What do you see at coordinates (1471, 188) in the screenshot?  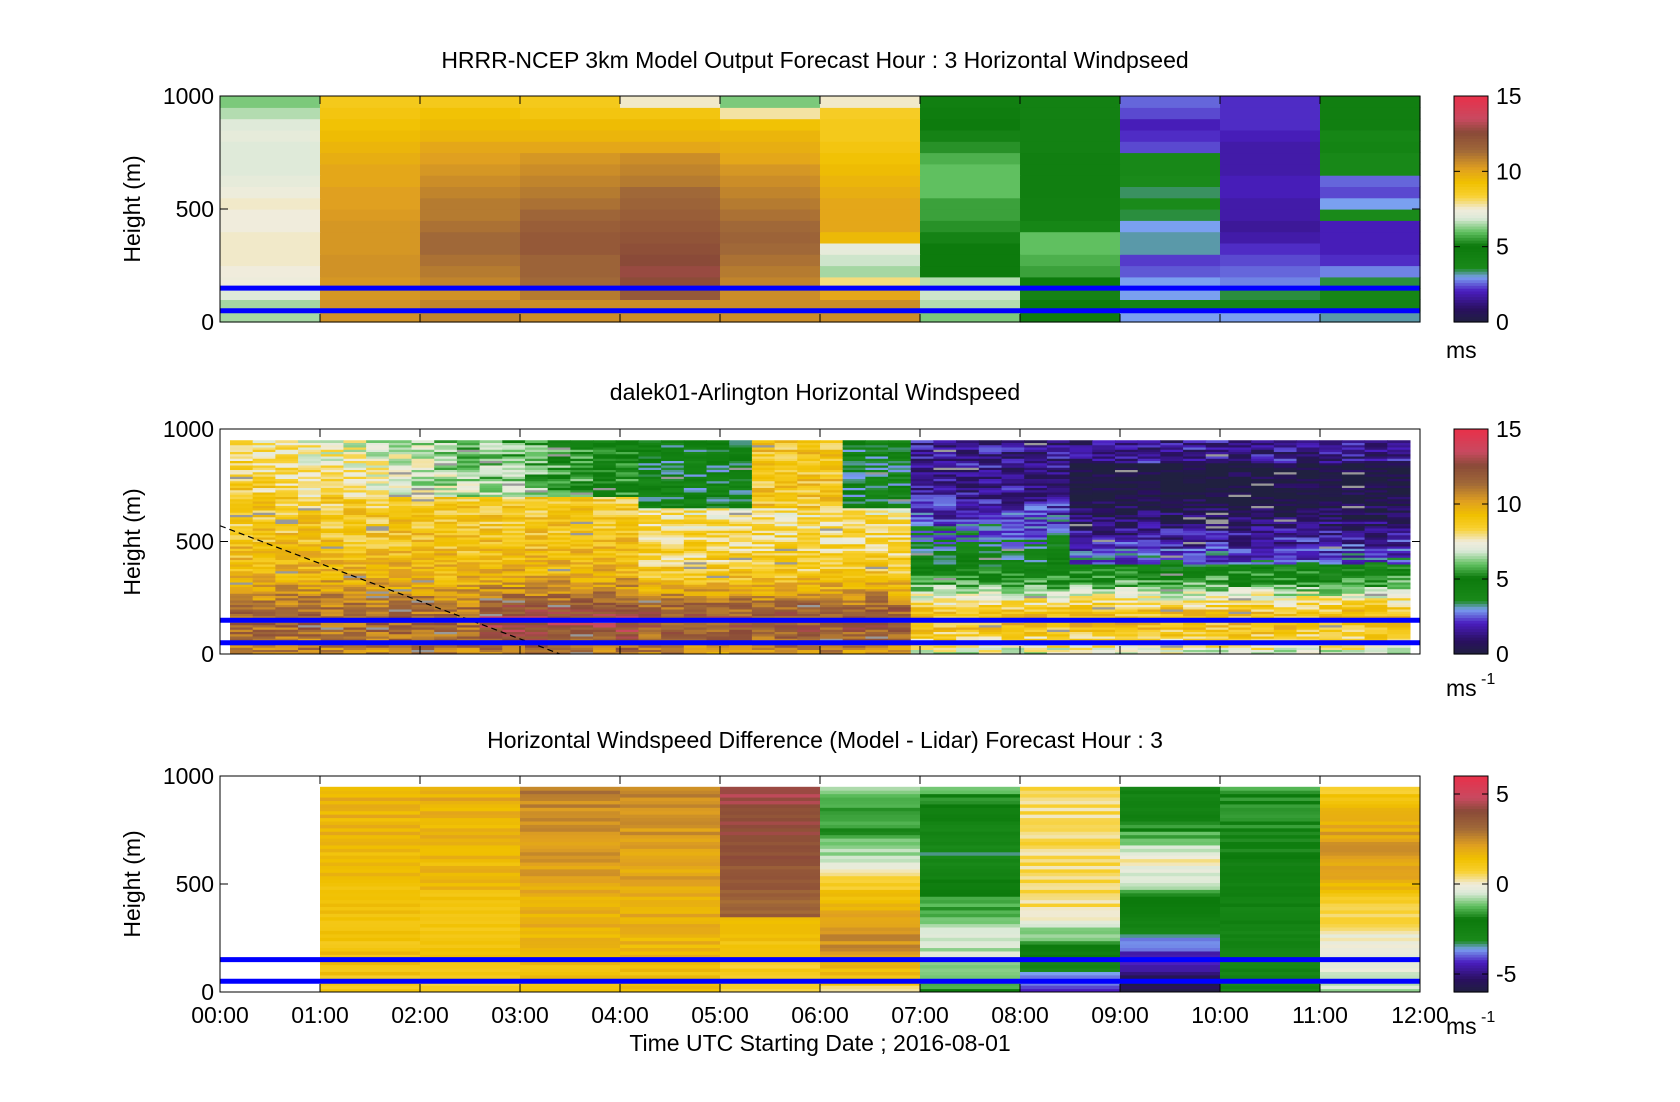 I see `colorbar-swatch` at bounding box center [1471, 188].